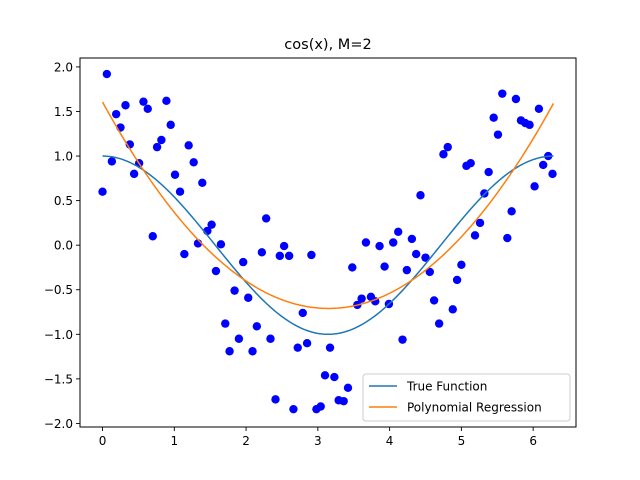 This screenshot has height=480, width=640. Describe the element at coordinates (174, 441) in the screenshot. I see `x-tick-label: 1` at that location.